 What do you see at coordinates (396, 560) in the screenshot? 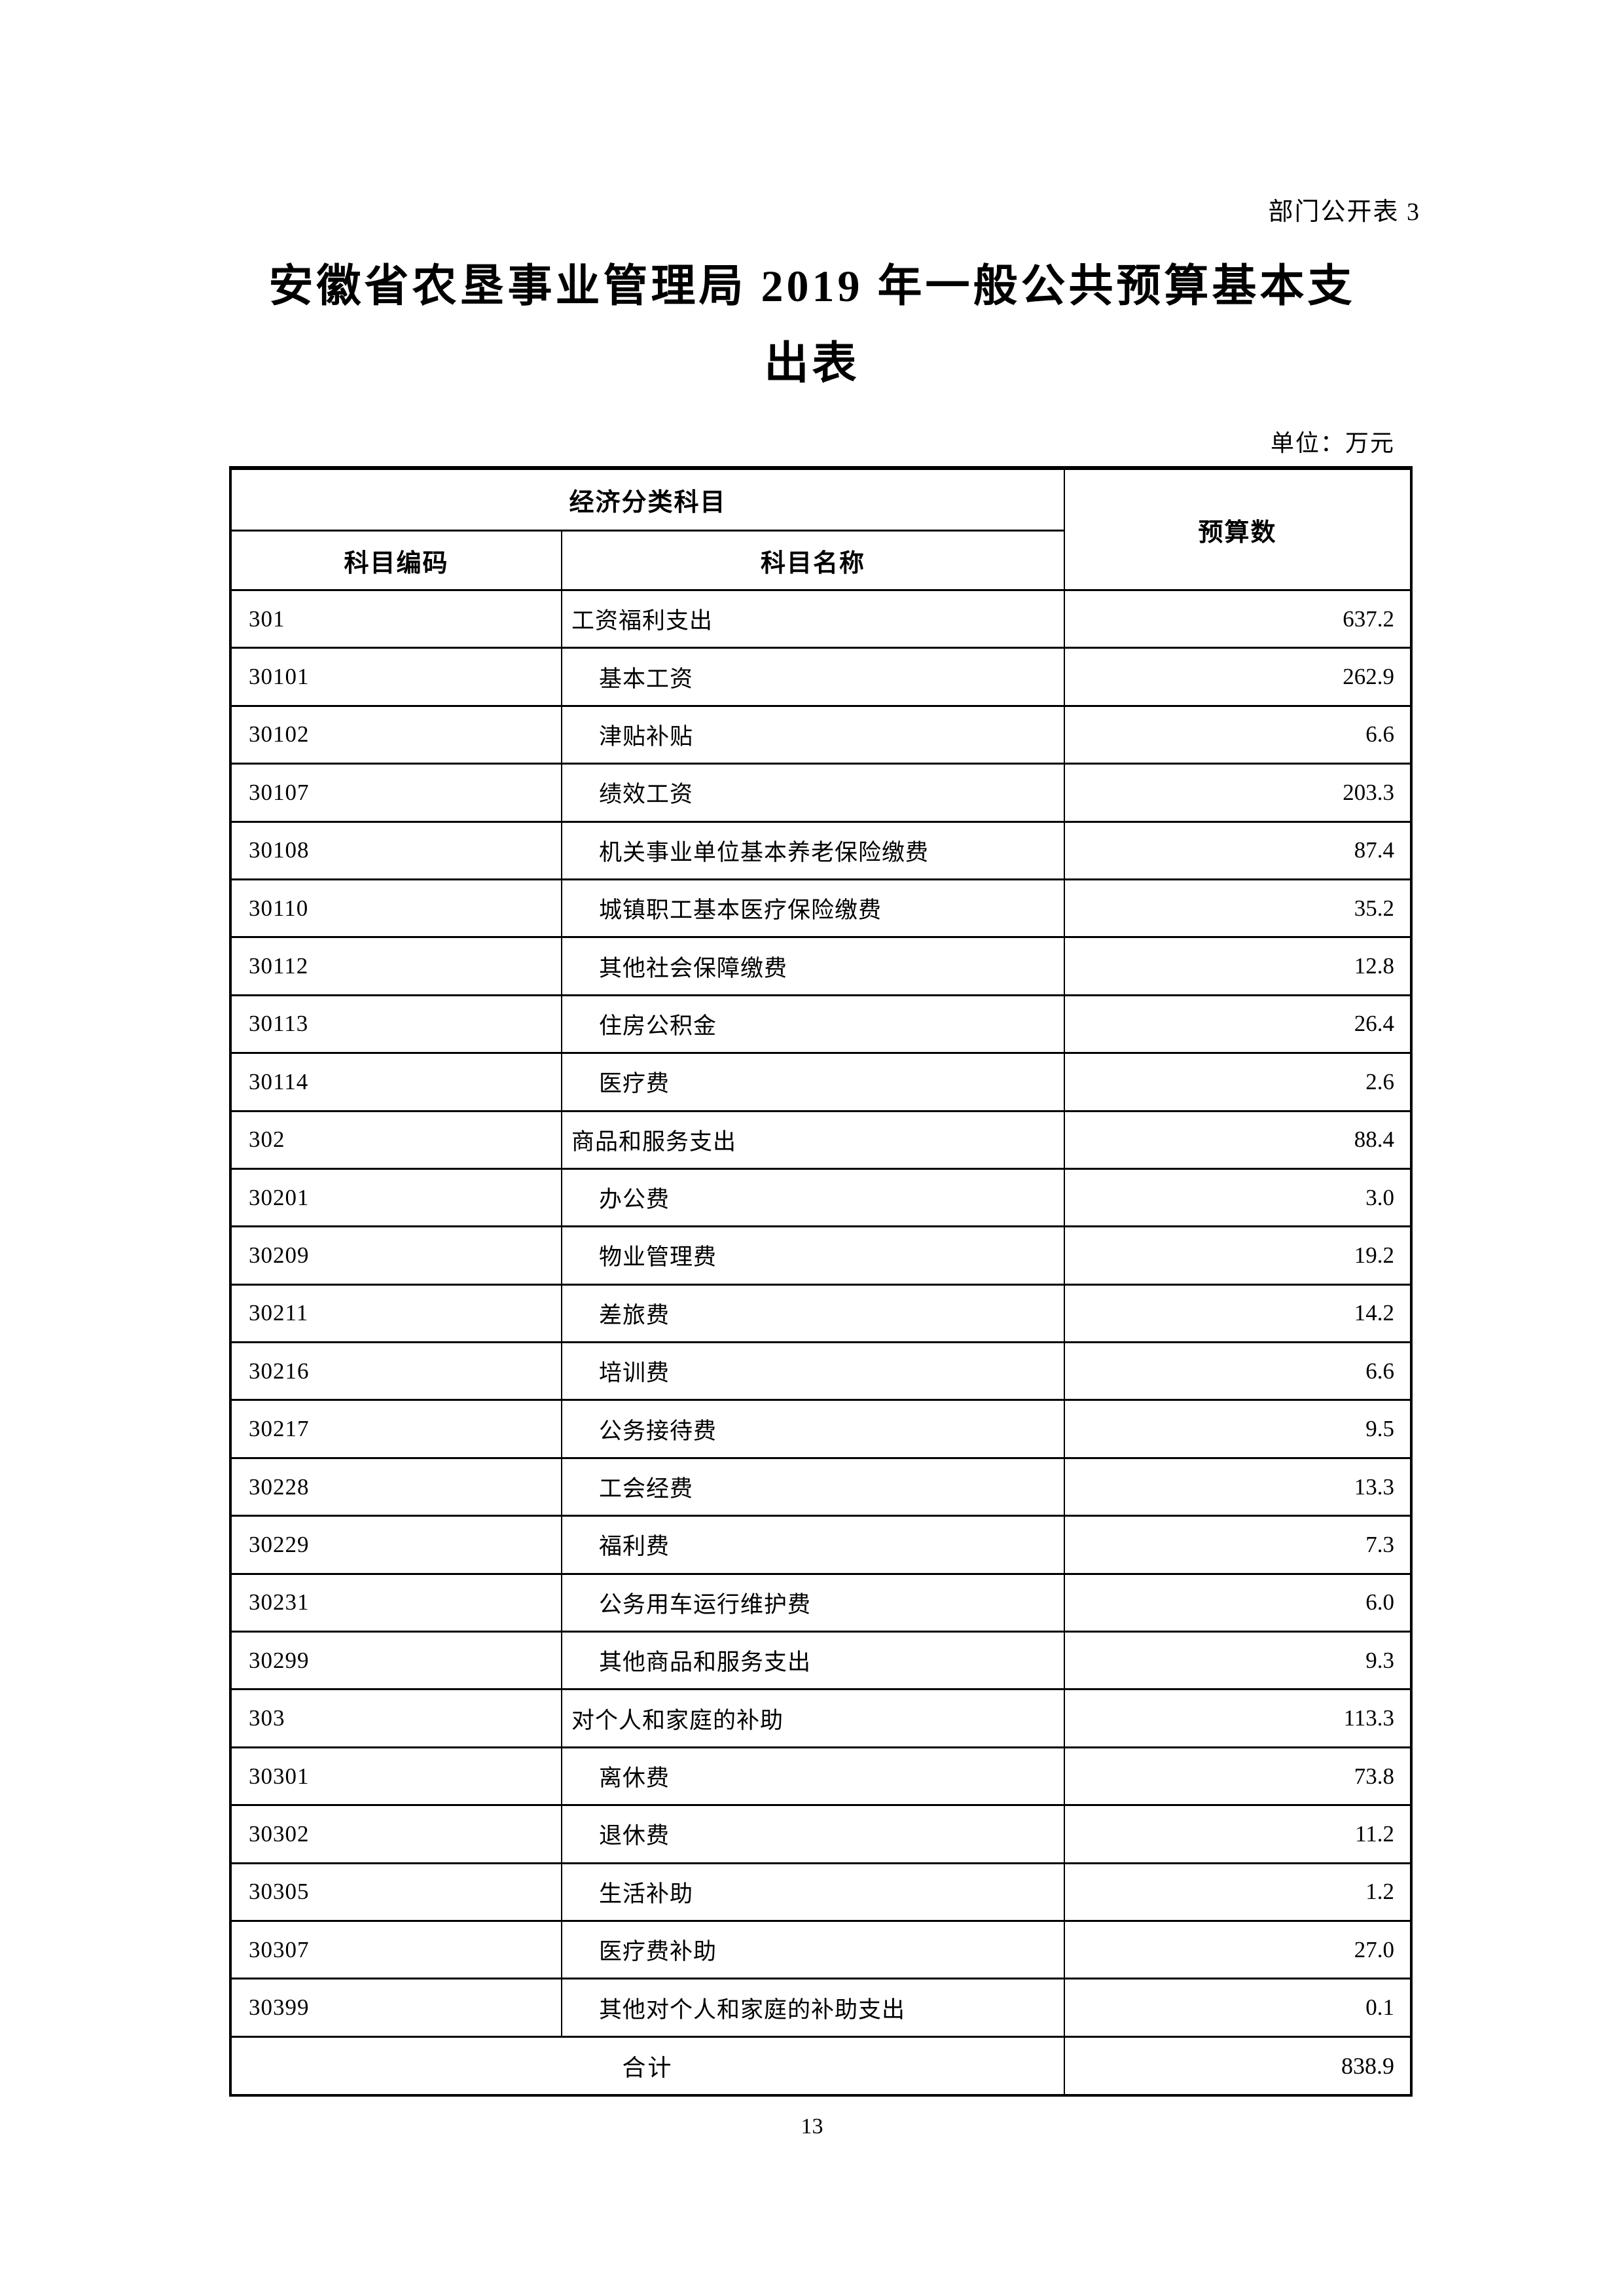
I see `header-subject-code: 科目编码` at bounding box center [396, 560].